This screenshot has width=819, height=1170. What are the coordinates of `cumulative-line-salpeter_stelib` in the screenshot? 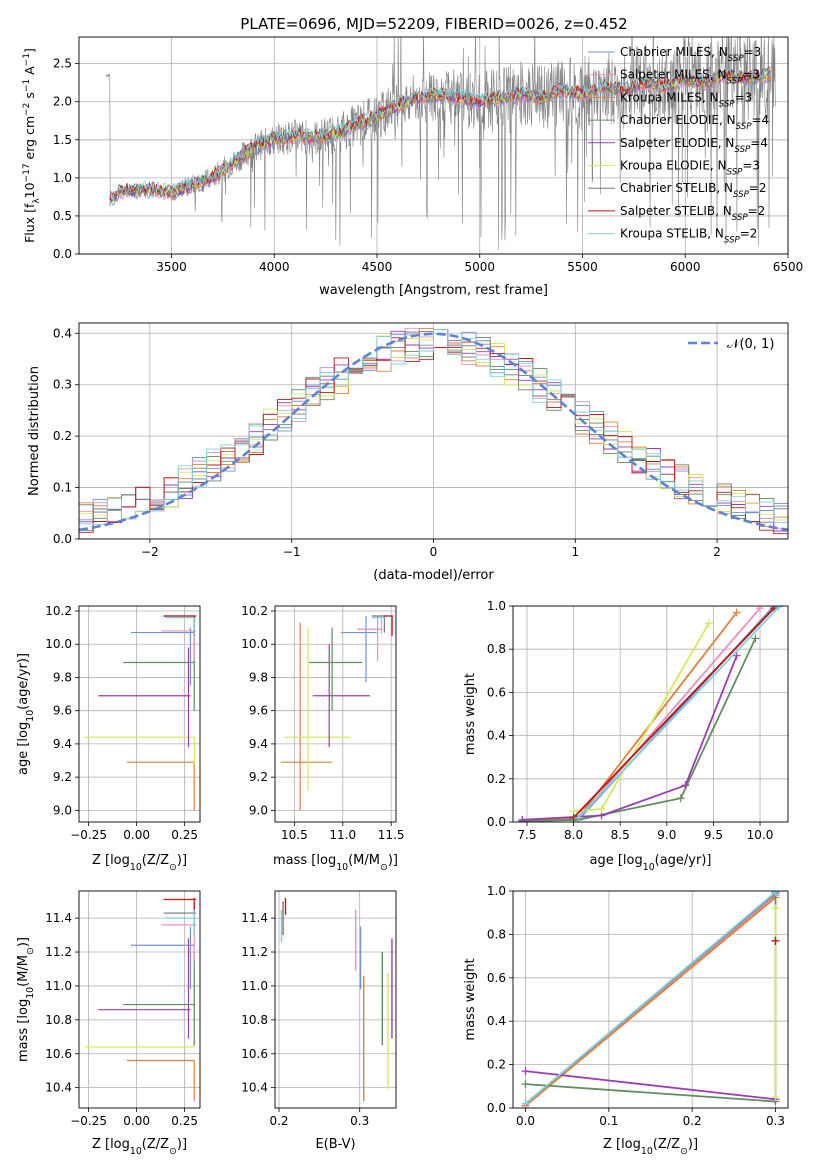 It's located at (673, 713).